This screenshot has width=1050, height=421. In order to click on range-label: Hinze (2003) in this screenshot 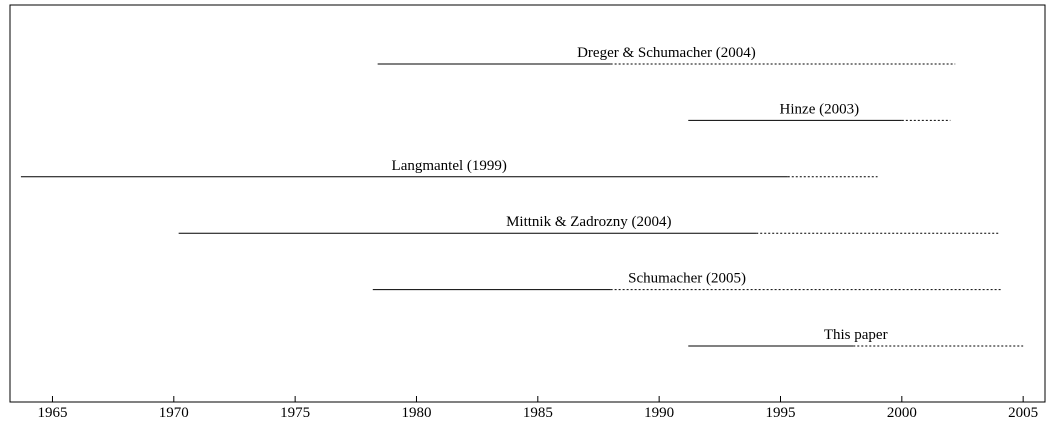, I will do `click(820, 109)`.